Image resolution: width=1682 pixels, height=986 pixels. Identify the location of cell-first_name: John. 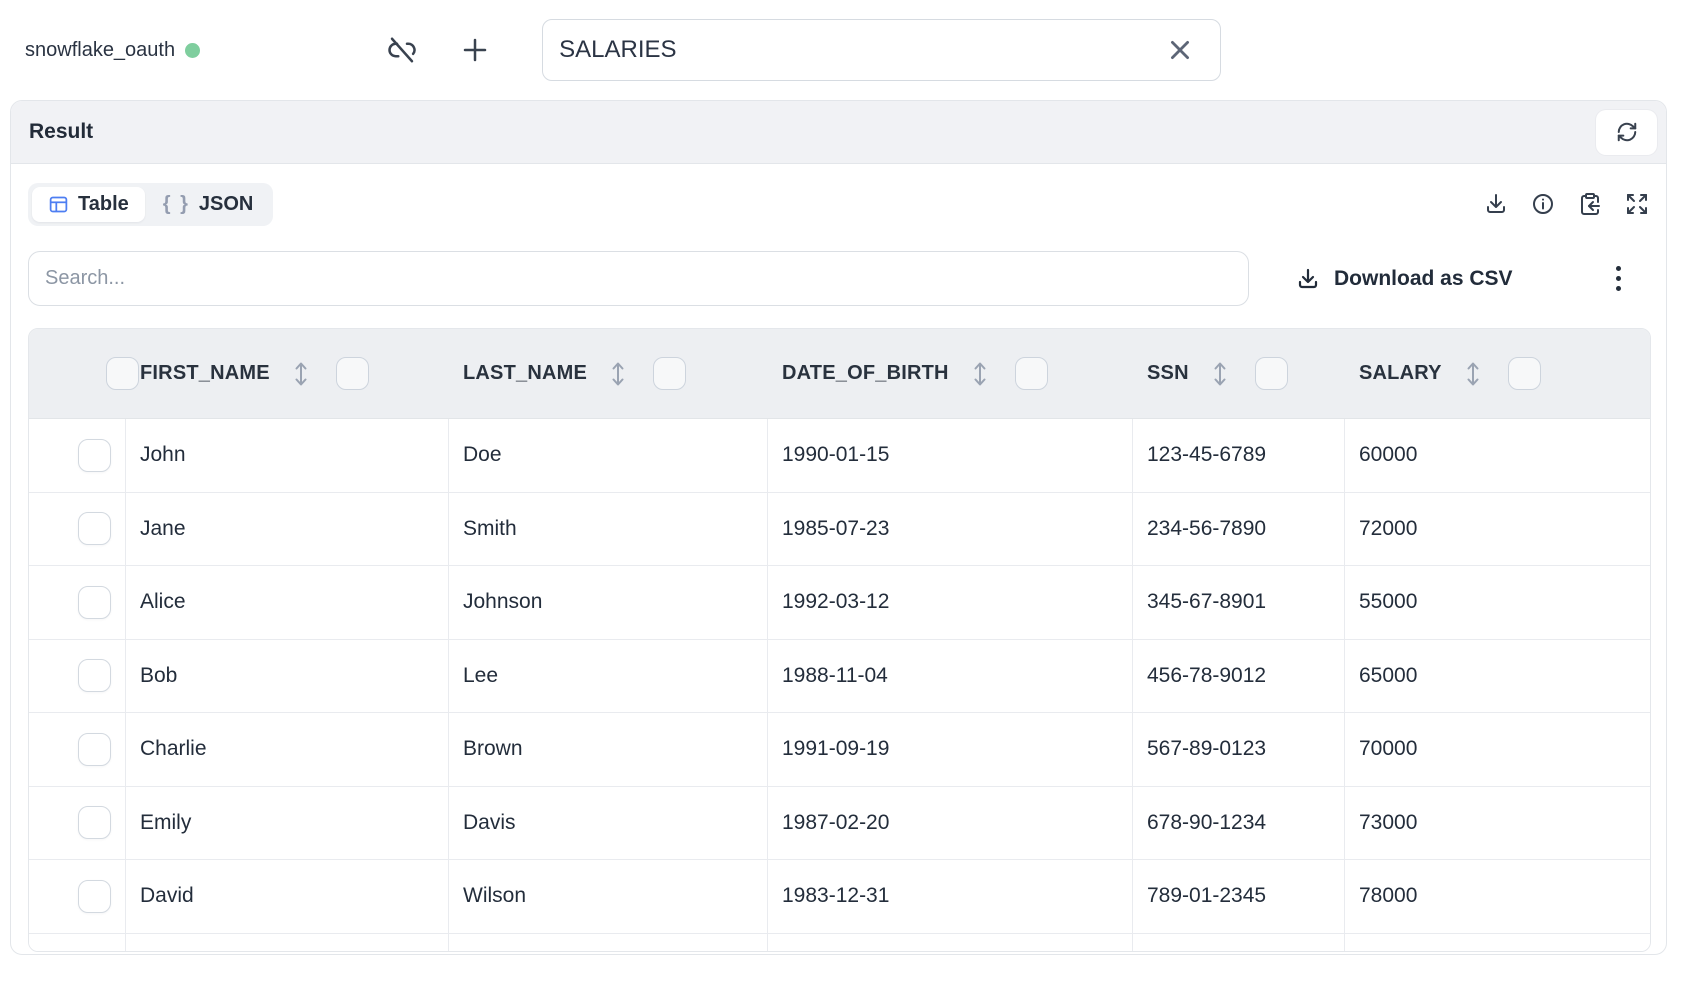
(287, 455).